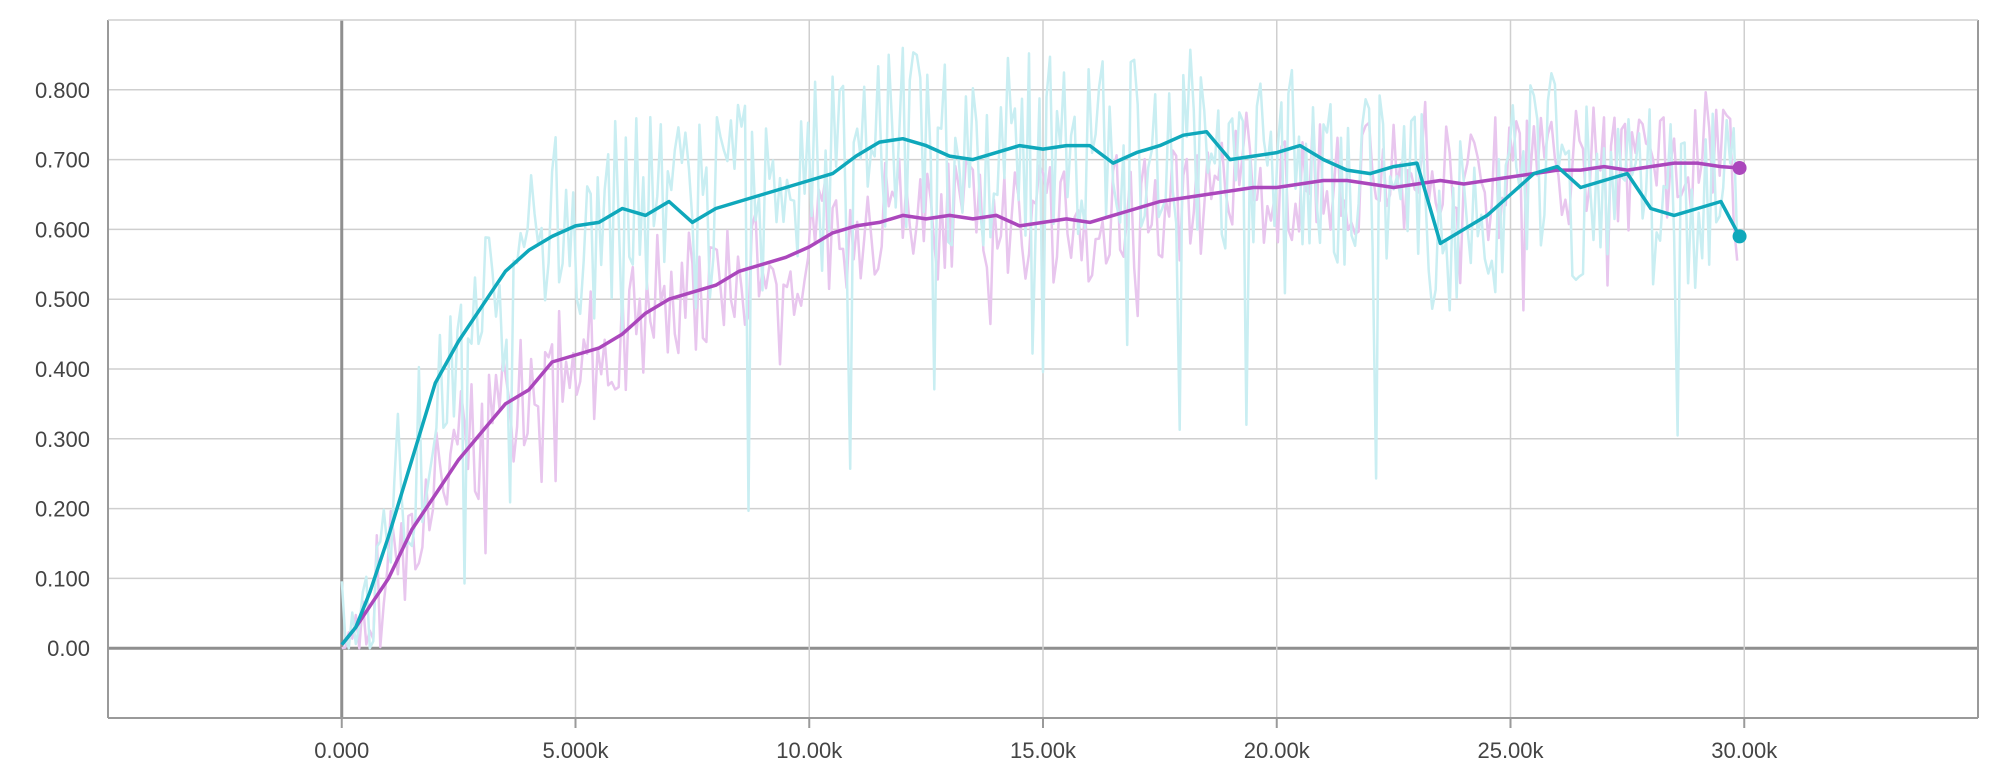  I want to click on x-tick-label: 25.00k, so click(1510, 750).